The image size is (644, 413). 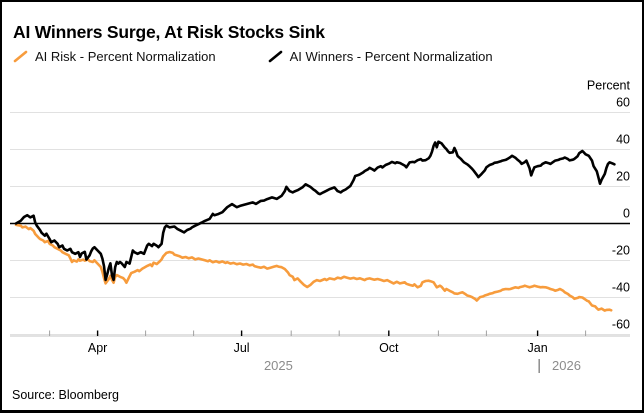 What do you see at coordinates (391, 56) in the screenshot?
I see `legend-label-ai-winners: AI Winners - Percent Normalization` at bounding box center [391, 56].